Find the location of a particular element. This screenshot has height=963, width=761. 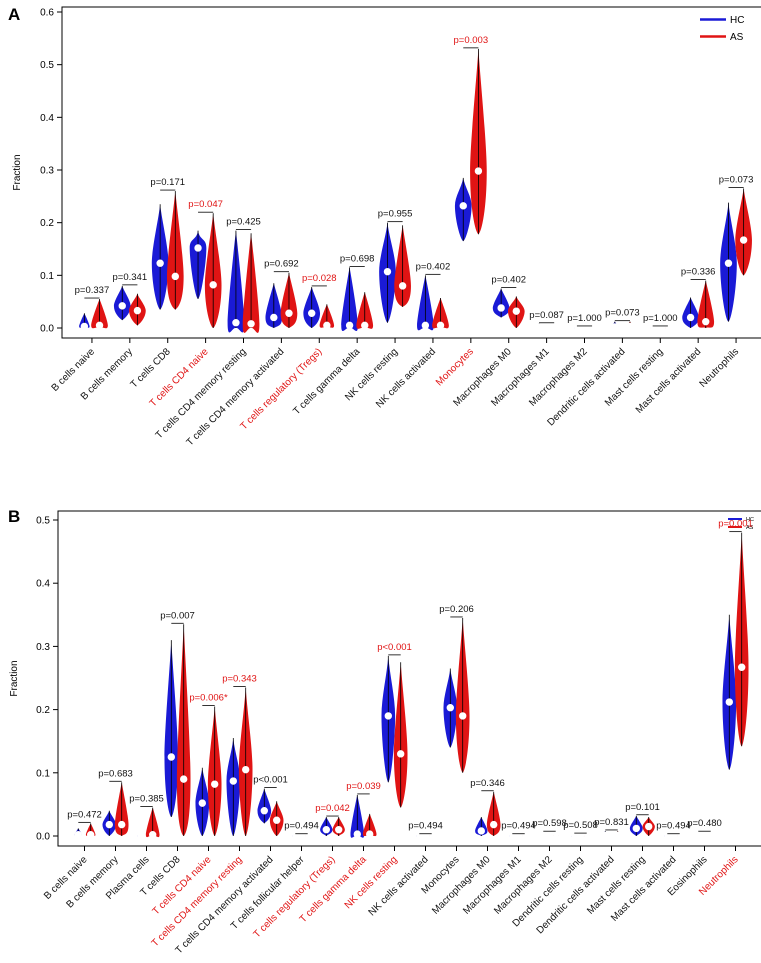

p-value-label: p=0.508 is located at coordinates (580, 825).